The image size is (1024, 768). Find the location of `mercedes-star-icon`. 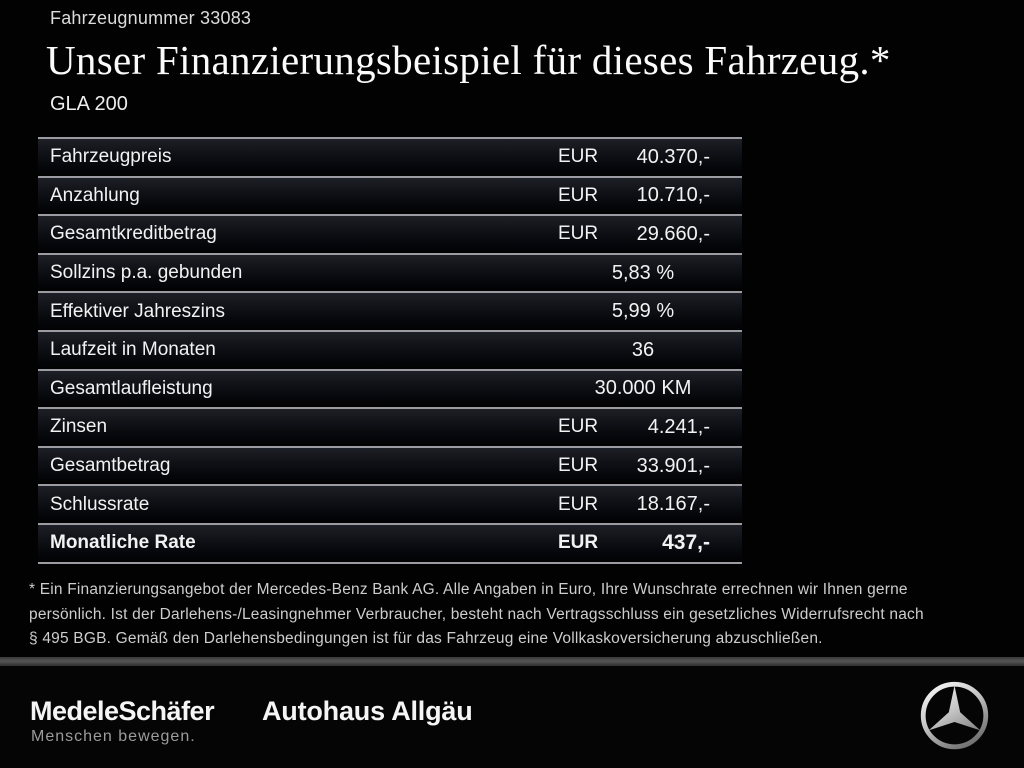

mercedes-star-icon is located at coordinates (954, 715).